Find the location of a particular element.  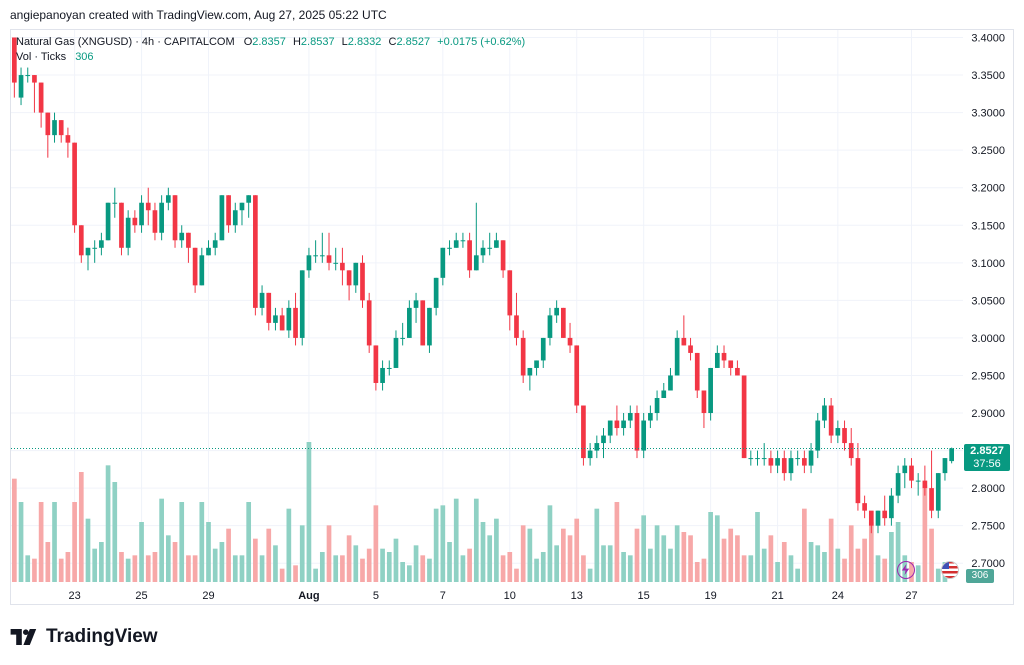

lightning-icon is located at coordinates (906, 570).